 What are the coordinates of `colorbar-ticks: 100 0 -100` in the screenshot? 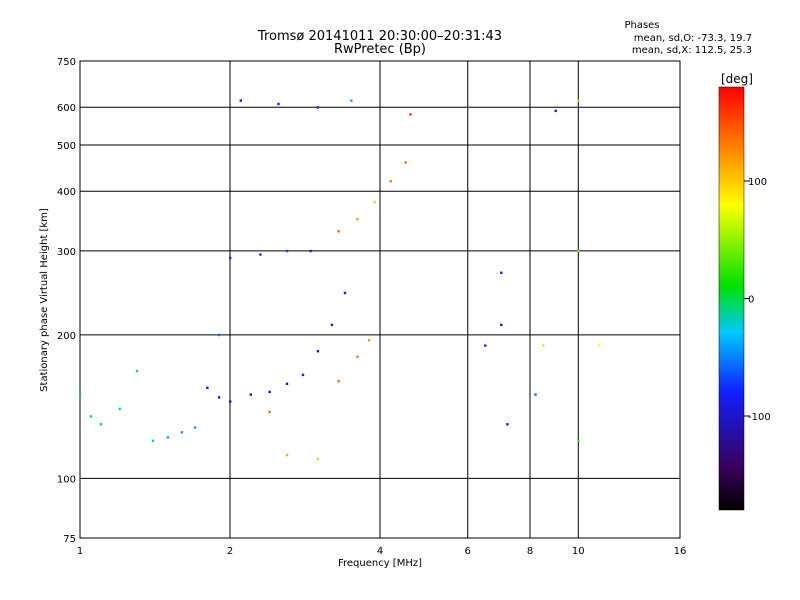 It's located at (757, 300).